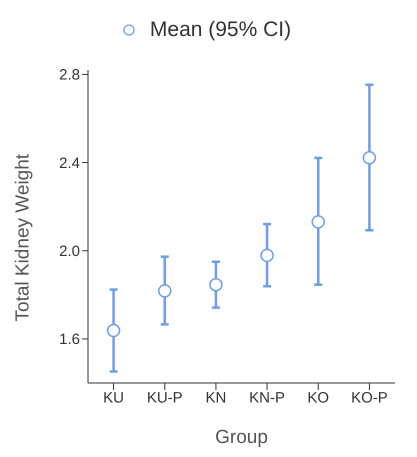  What do you see at coordinates (164, 398) in the screenshot?
I see `x-tick-label: KU-P` at bounding box center [164, 398].